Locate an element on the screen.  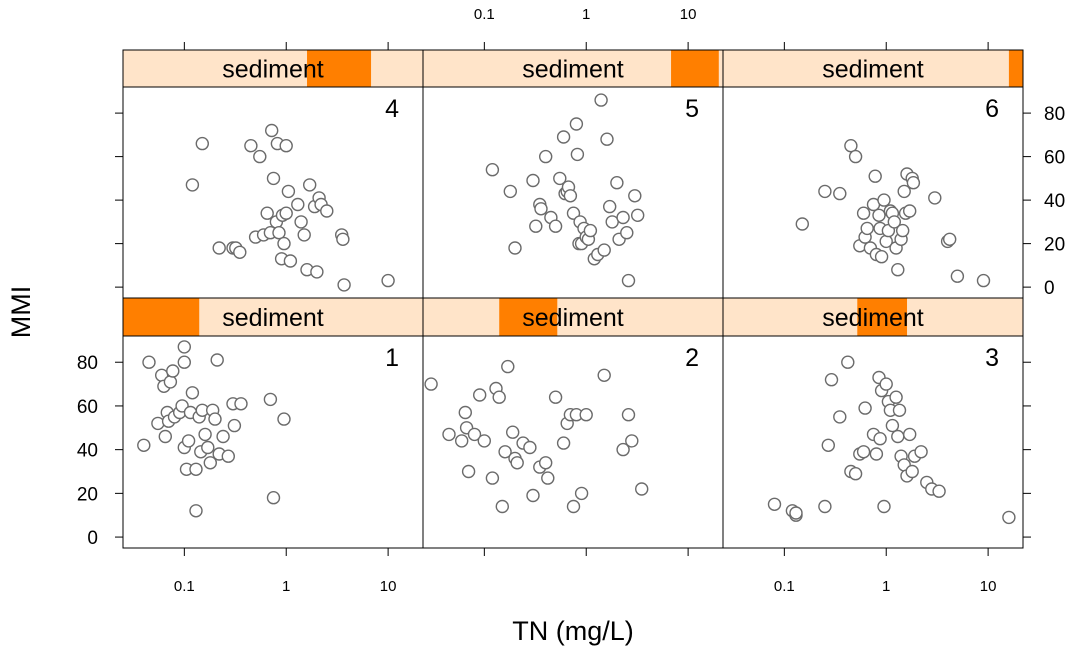
panel-6: sediment 6 is located at coordinates (873, 174).